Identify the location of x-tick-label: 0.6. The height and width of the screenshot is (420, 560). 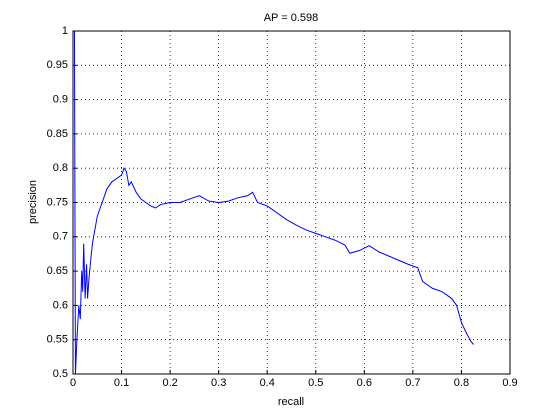
(364, 383).